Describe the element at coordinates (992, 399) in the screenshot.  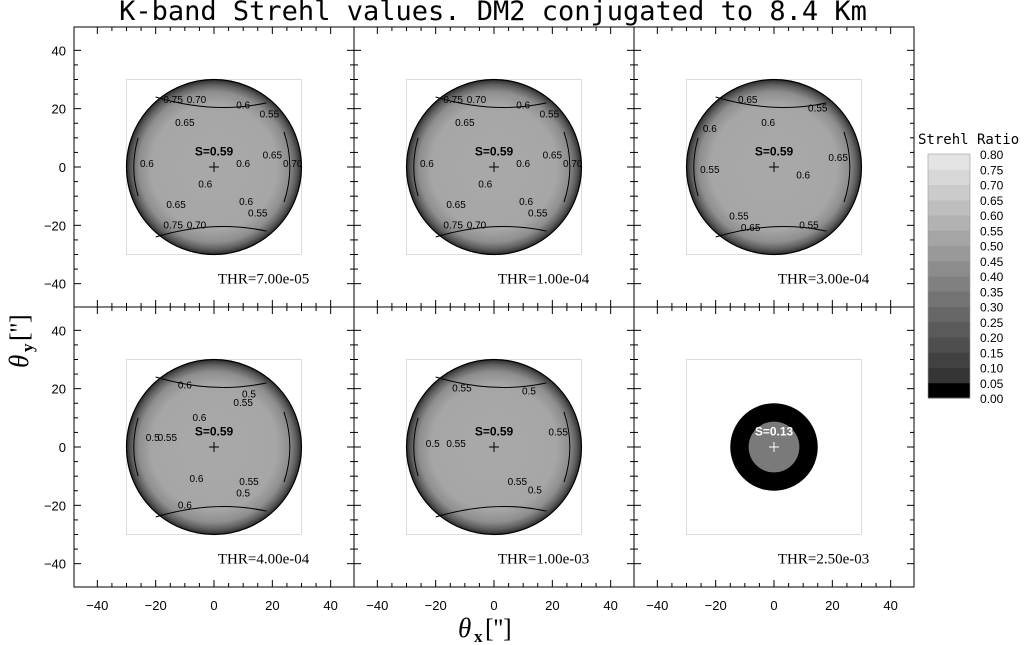
I see `colorbar-label: 0.00` at that location.